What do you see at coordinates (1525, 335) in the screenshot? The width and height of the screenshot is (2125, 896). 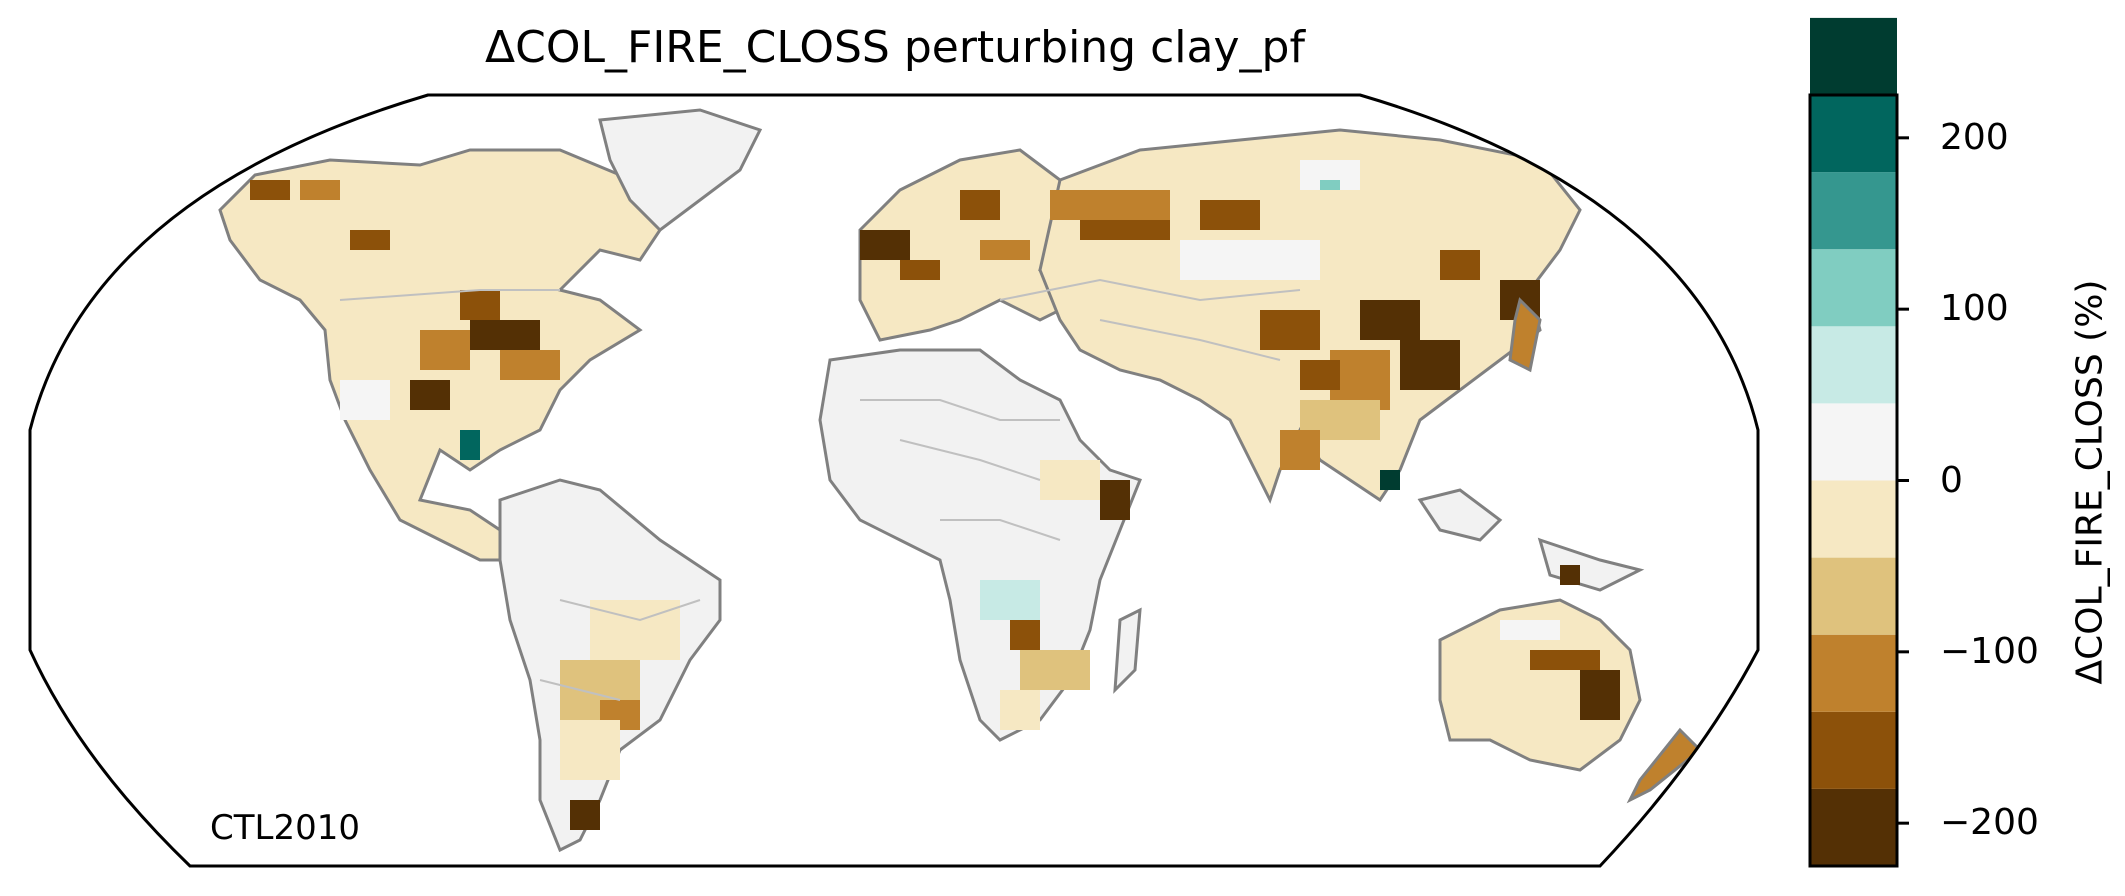 I see `japan` at bounding box center [1525, 335].